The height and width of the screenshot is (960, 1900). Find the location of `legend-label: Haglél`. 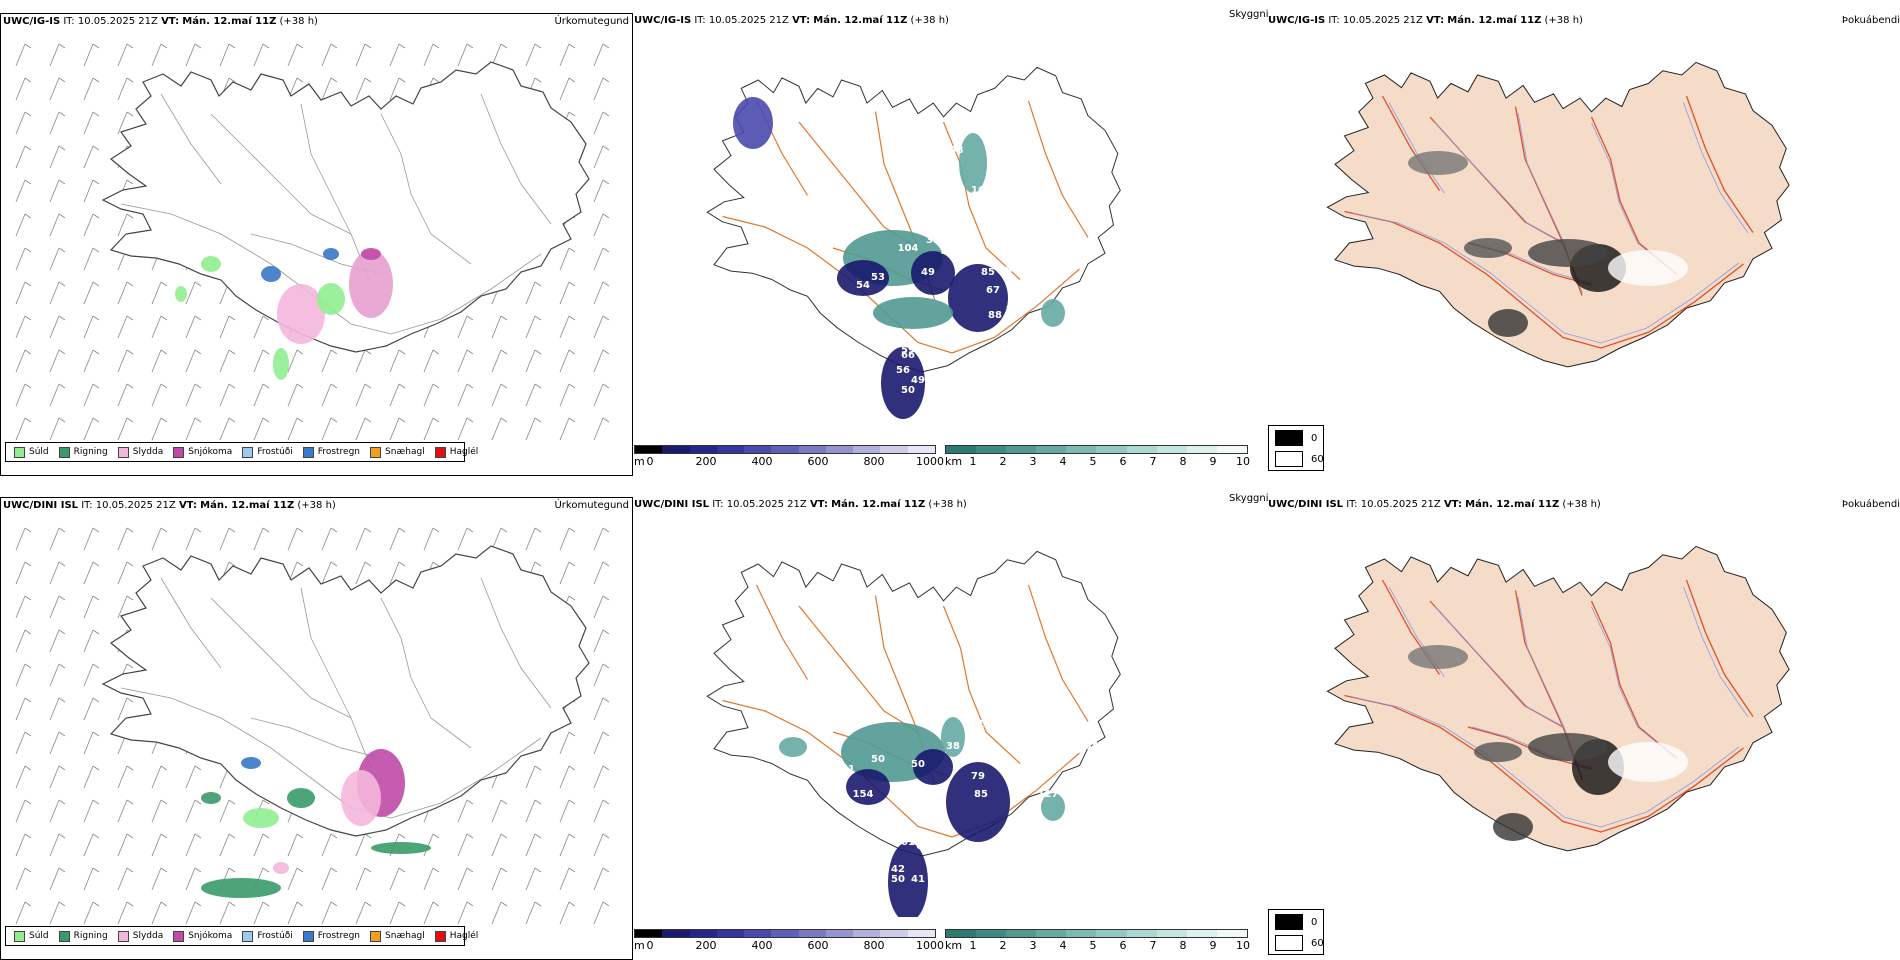

legend-label: Haglél is located at coordinates (464, 936).